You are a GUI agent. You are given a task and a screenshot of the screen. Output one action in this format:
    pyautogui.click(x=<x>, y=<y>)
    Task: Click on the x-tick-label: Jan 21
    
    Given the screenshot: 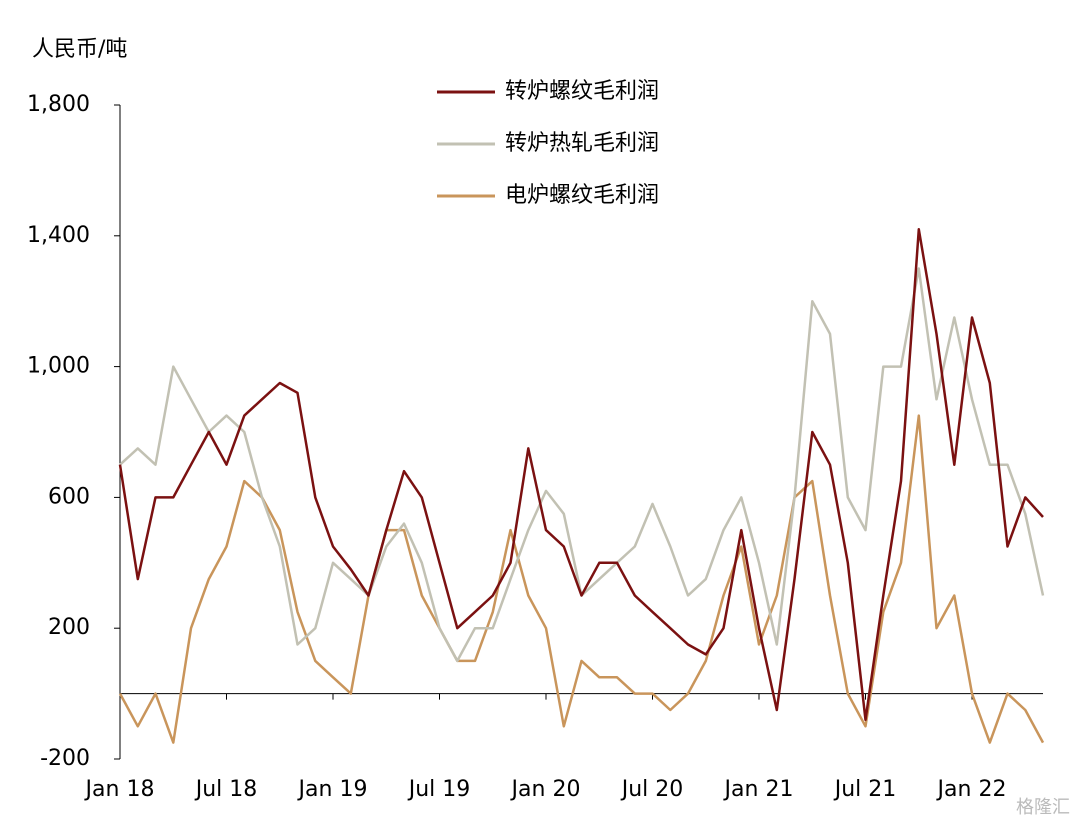 What is the action you would take?
    pyautogui.click(x=758, y=789)
    